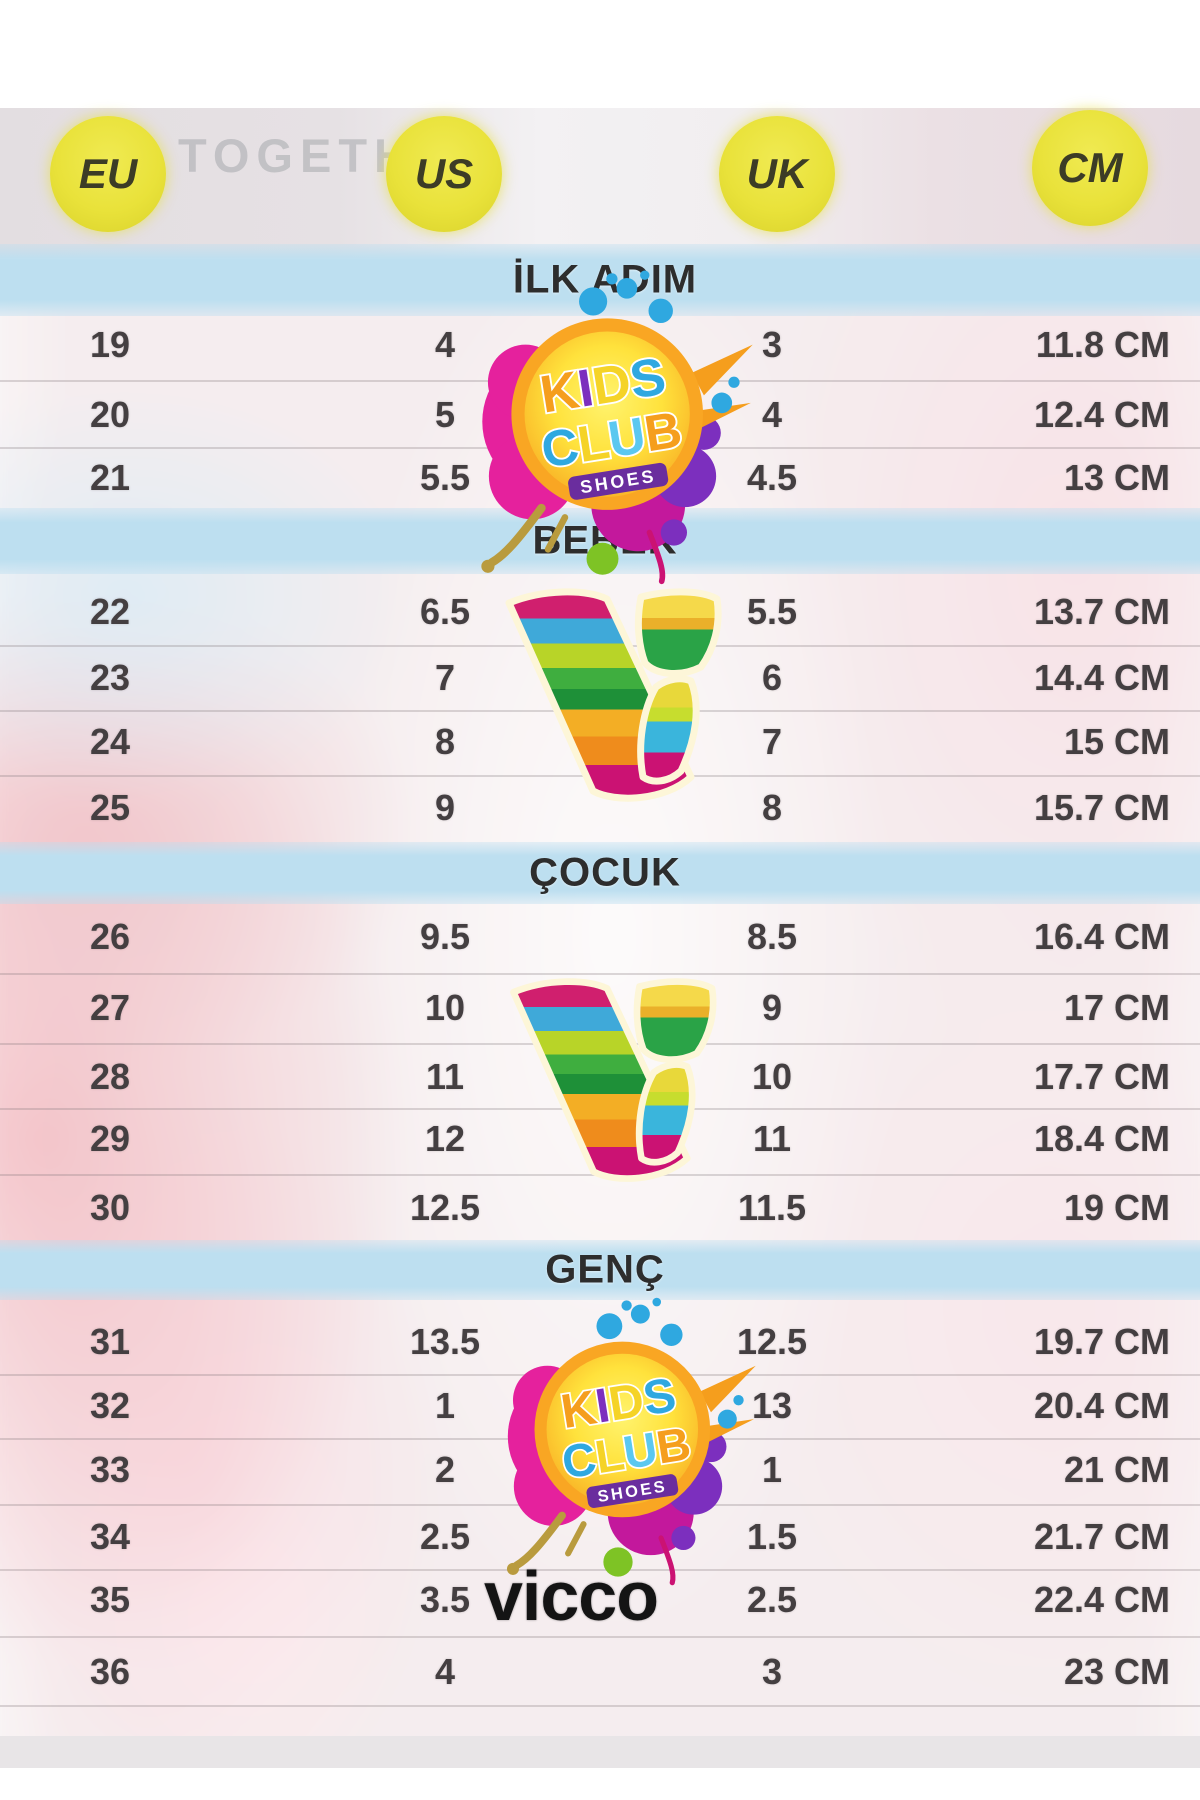  Describe the element at coordinates (1101, 1076) in the screenshot. I see `size-cell-cm: 17.7 CM` at that location.